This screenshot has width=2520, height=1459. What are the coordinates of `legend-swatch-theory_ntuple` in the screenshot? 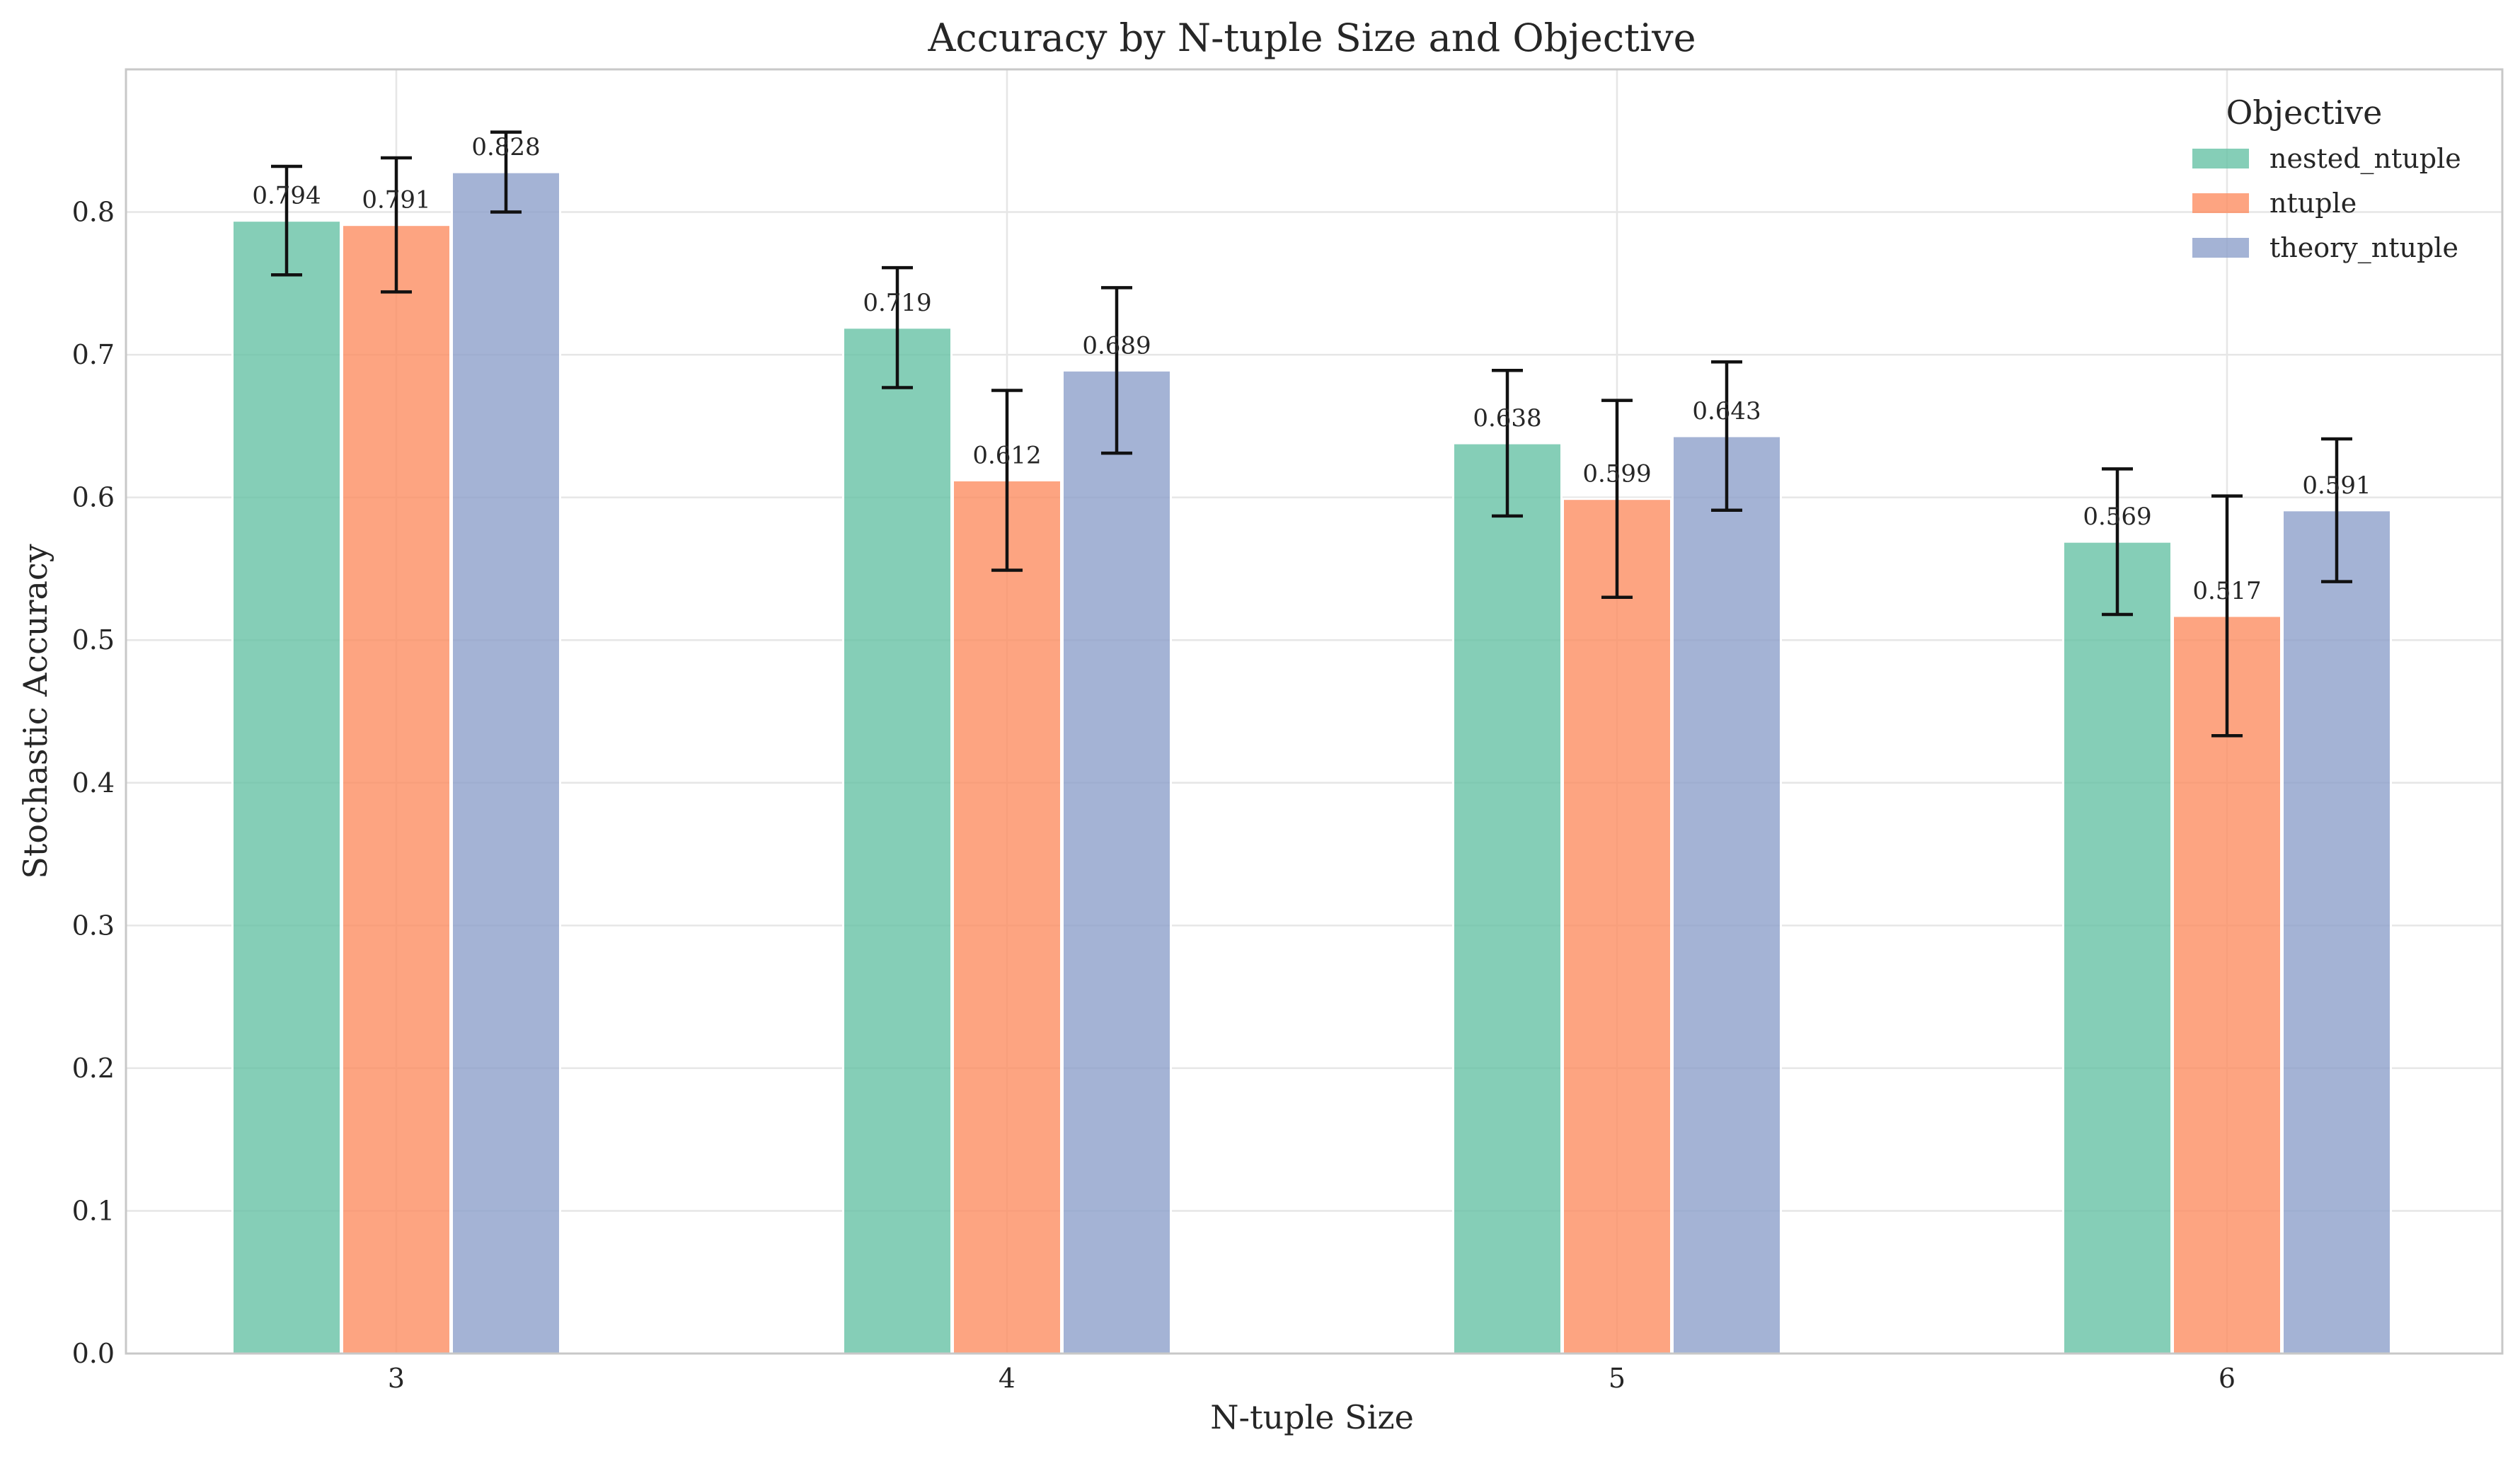 It's located at (2220, 248).